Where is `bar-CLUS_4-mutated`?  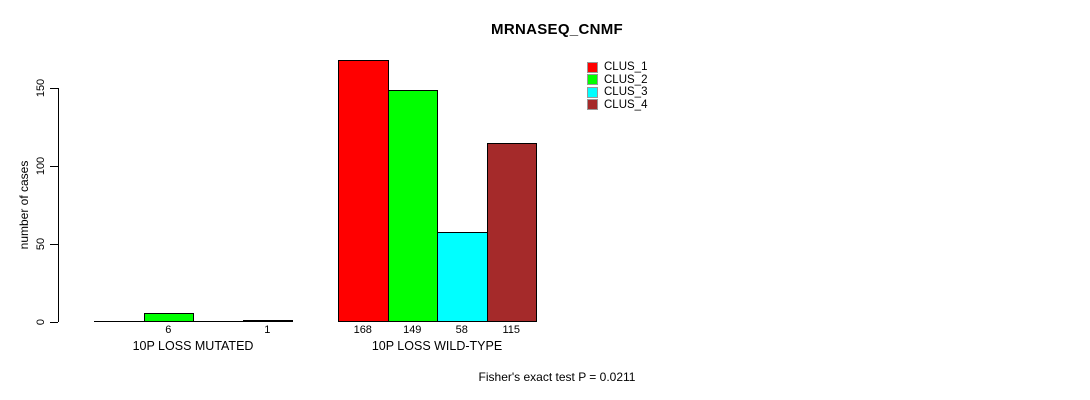 bar-CLUS_4-mutated is located at coordinates (267, 321).